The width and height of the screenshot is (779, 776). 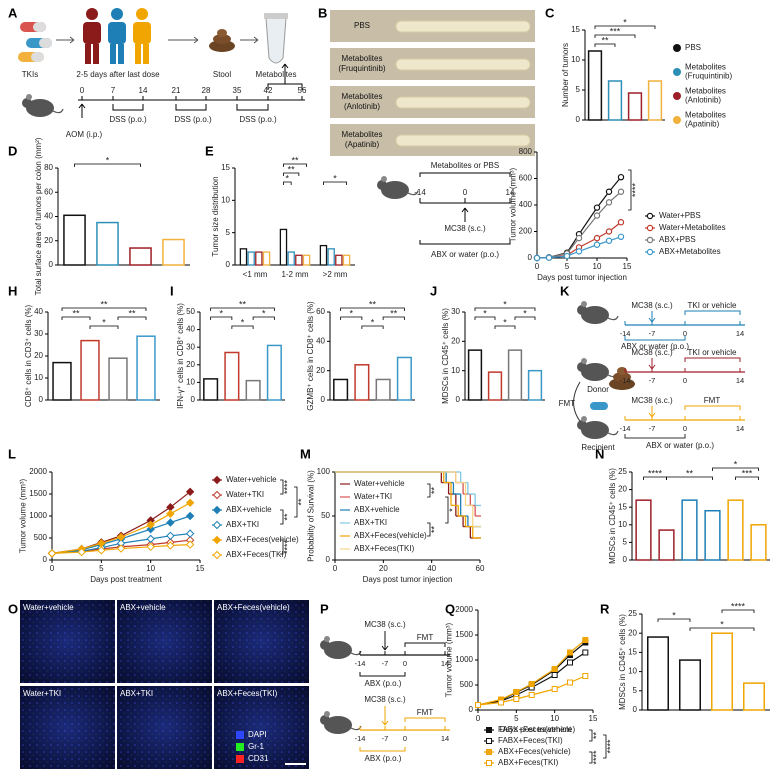 I want to click on panel-label: L, so click(x=12, y=453).